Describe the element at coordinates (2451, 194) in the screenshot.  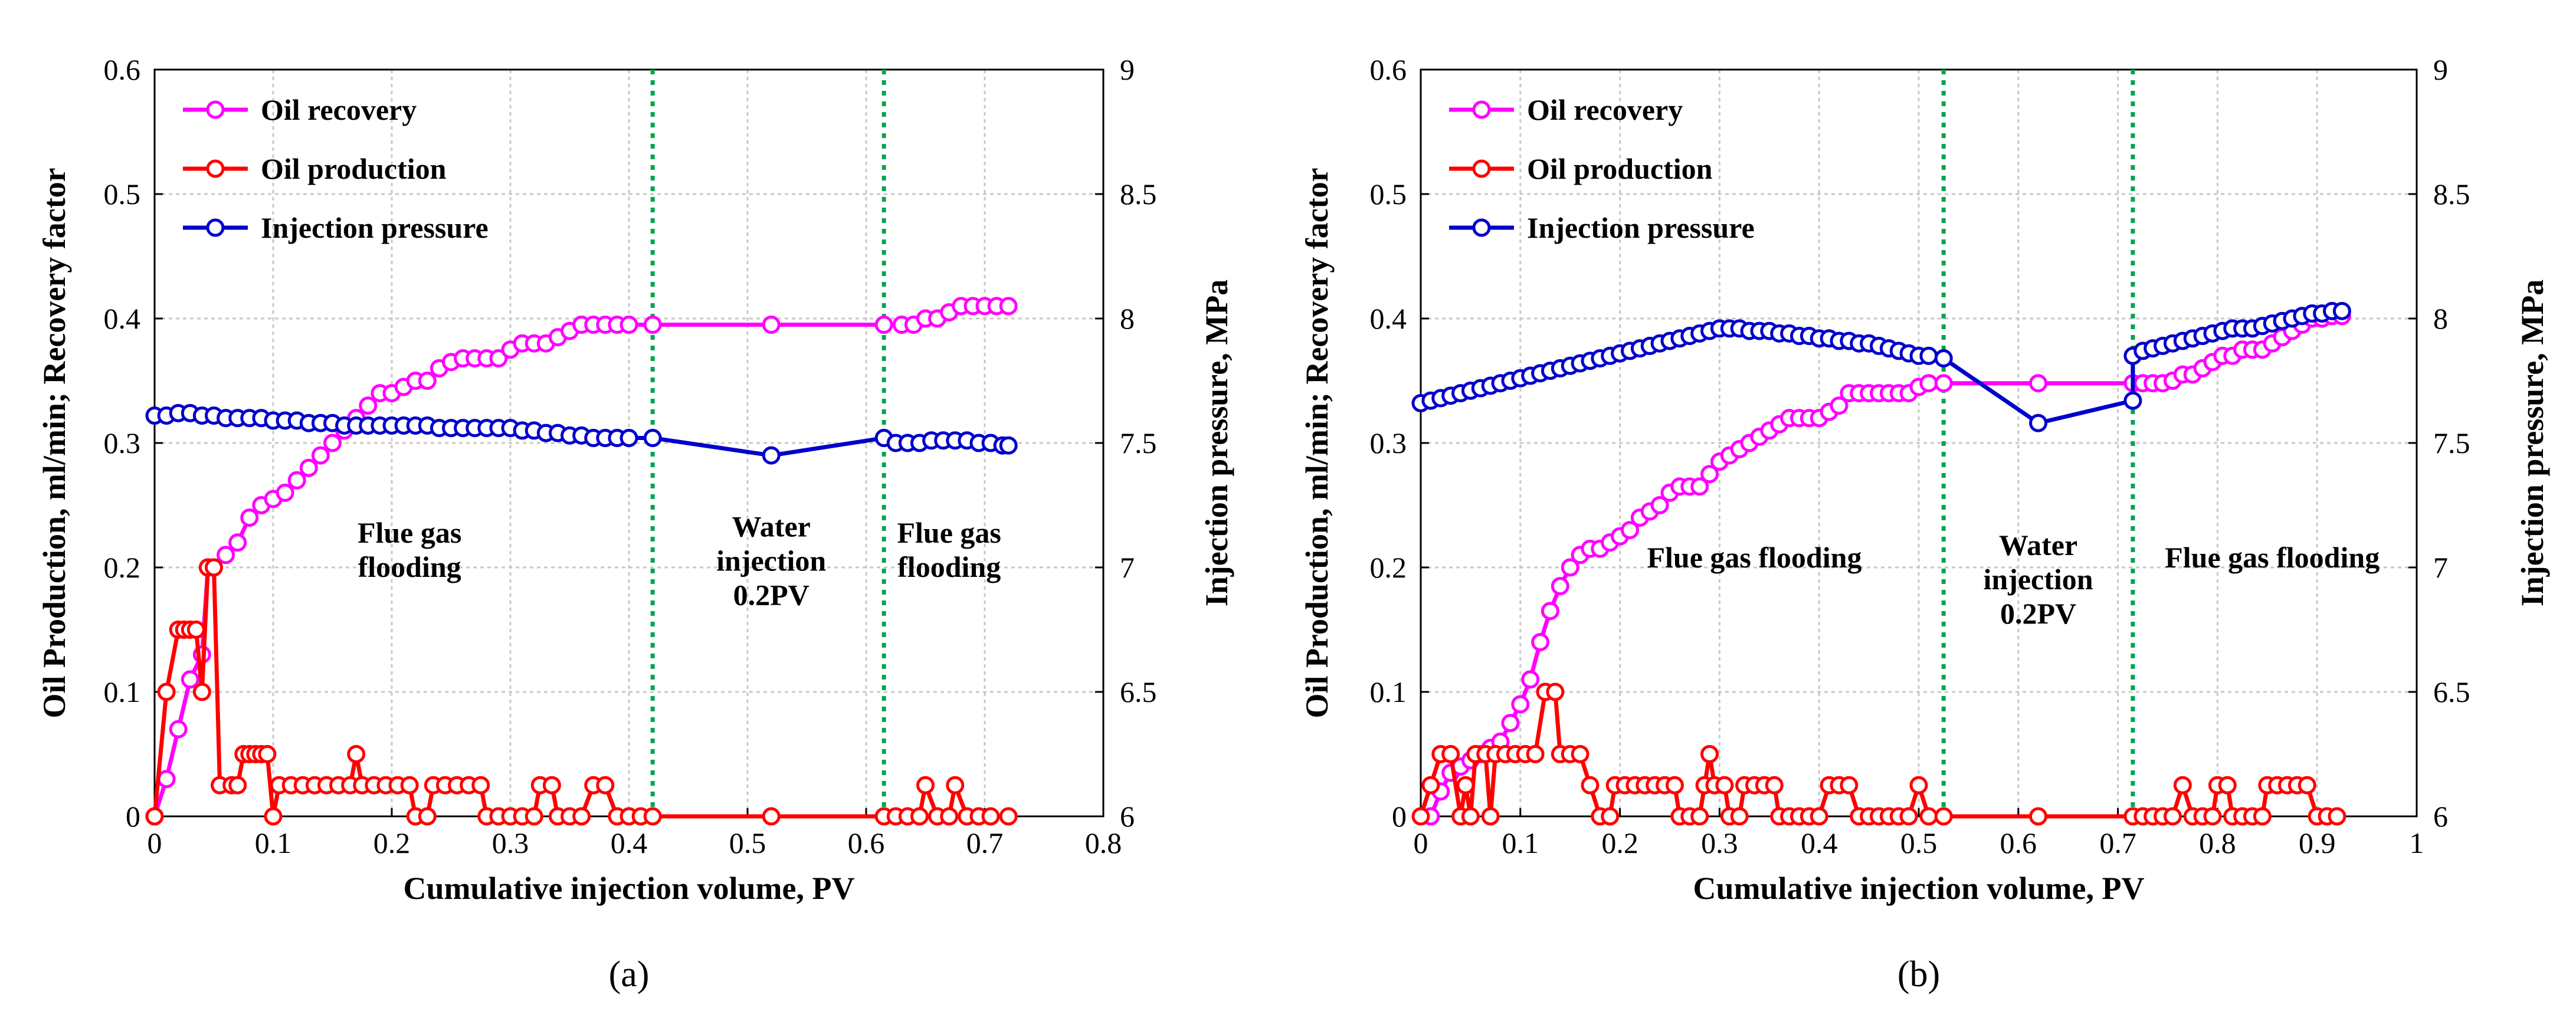
I see `y-right-tick-label: 8.5` at that location.